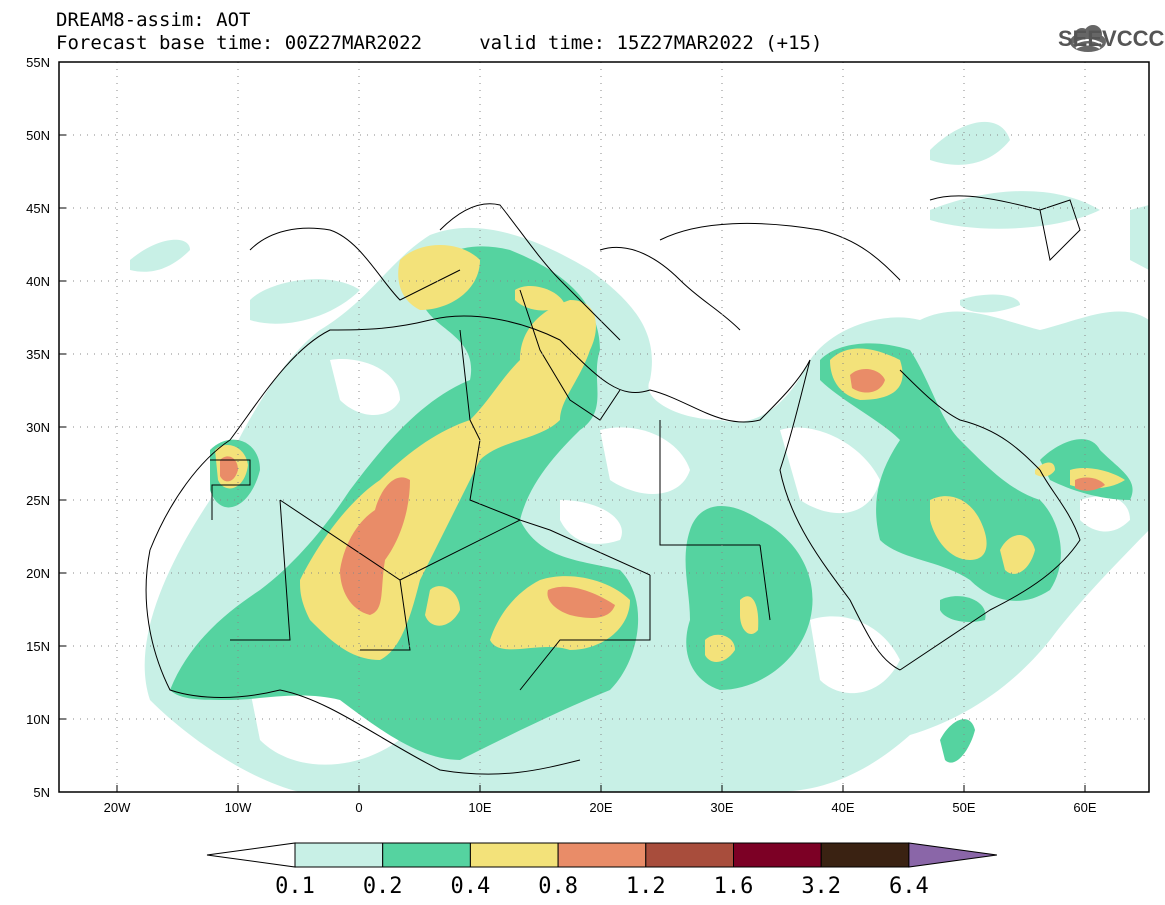 This screenshot has width=1165, height=905. I want to click on lon-label: 60E, so click(1084, 807).